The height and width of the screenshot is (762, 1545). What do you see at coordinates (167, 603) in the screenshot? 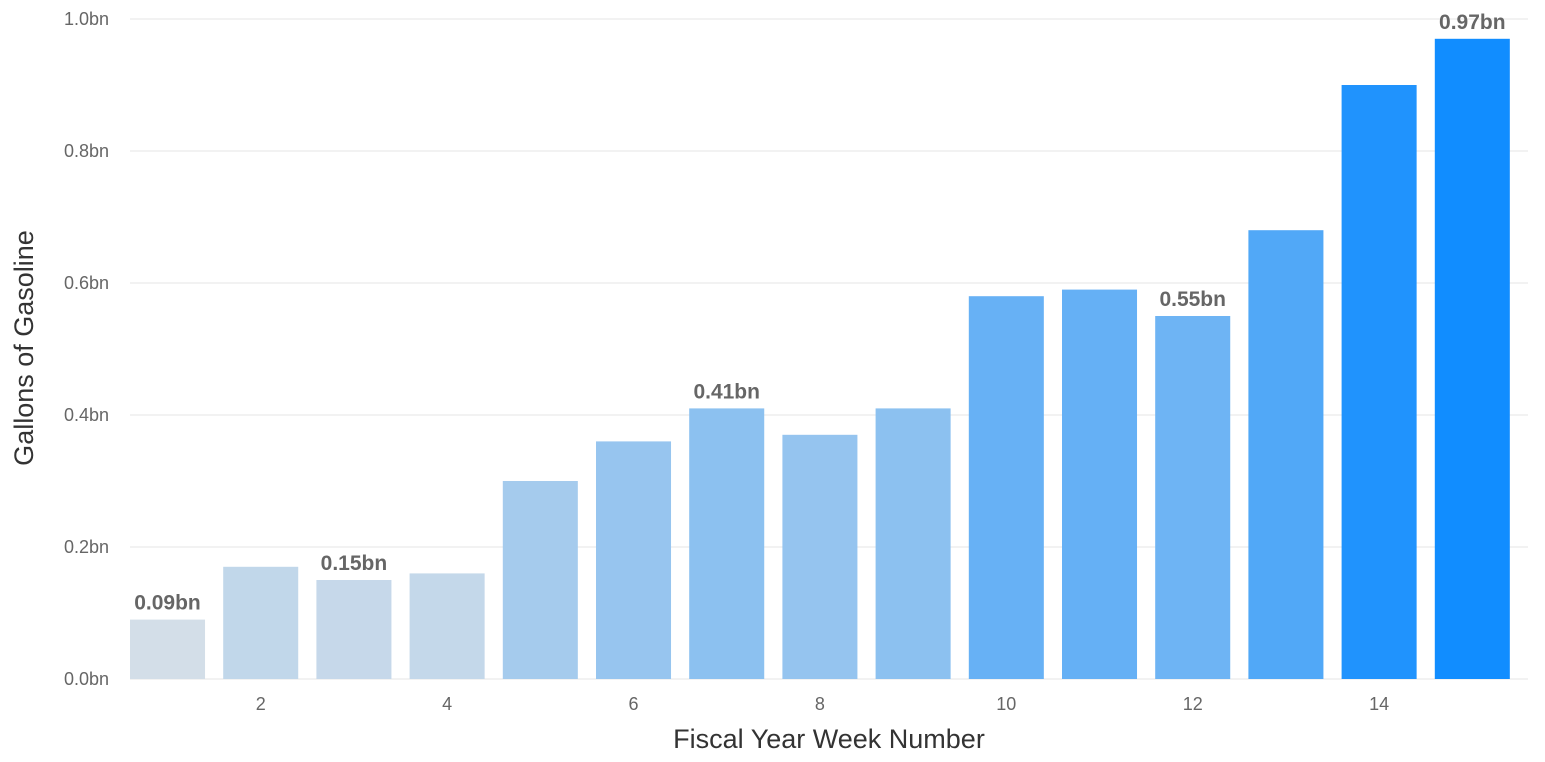
I see `data-label-week-1: 0.09bn` at bounding box center [167, 603].